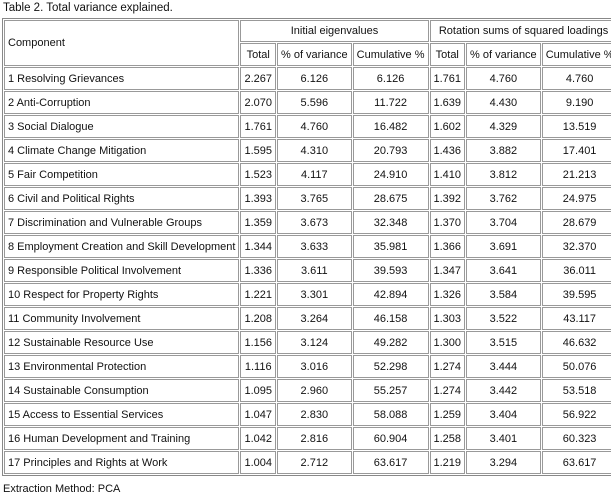 This screenshot has width=611, height=499. What do you see at coordinates (334, 31) in the screenshot?
I see `group-header: Initial eigenvalues` at bounding box center [334, 31].